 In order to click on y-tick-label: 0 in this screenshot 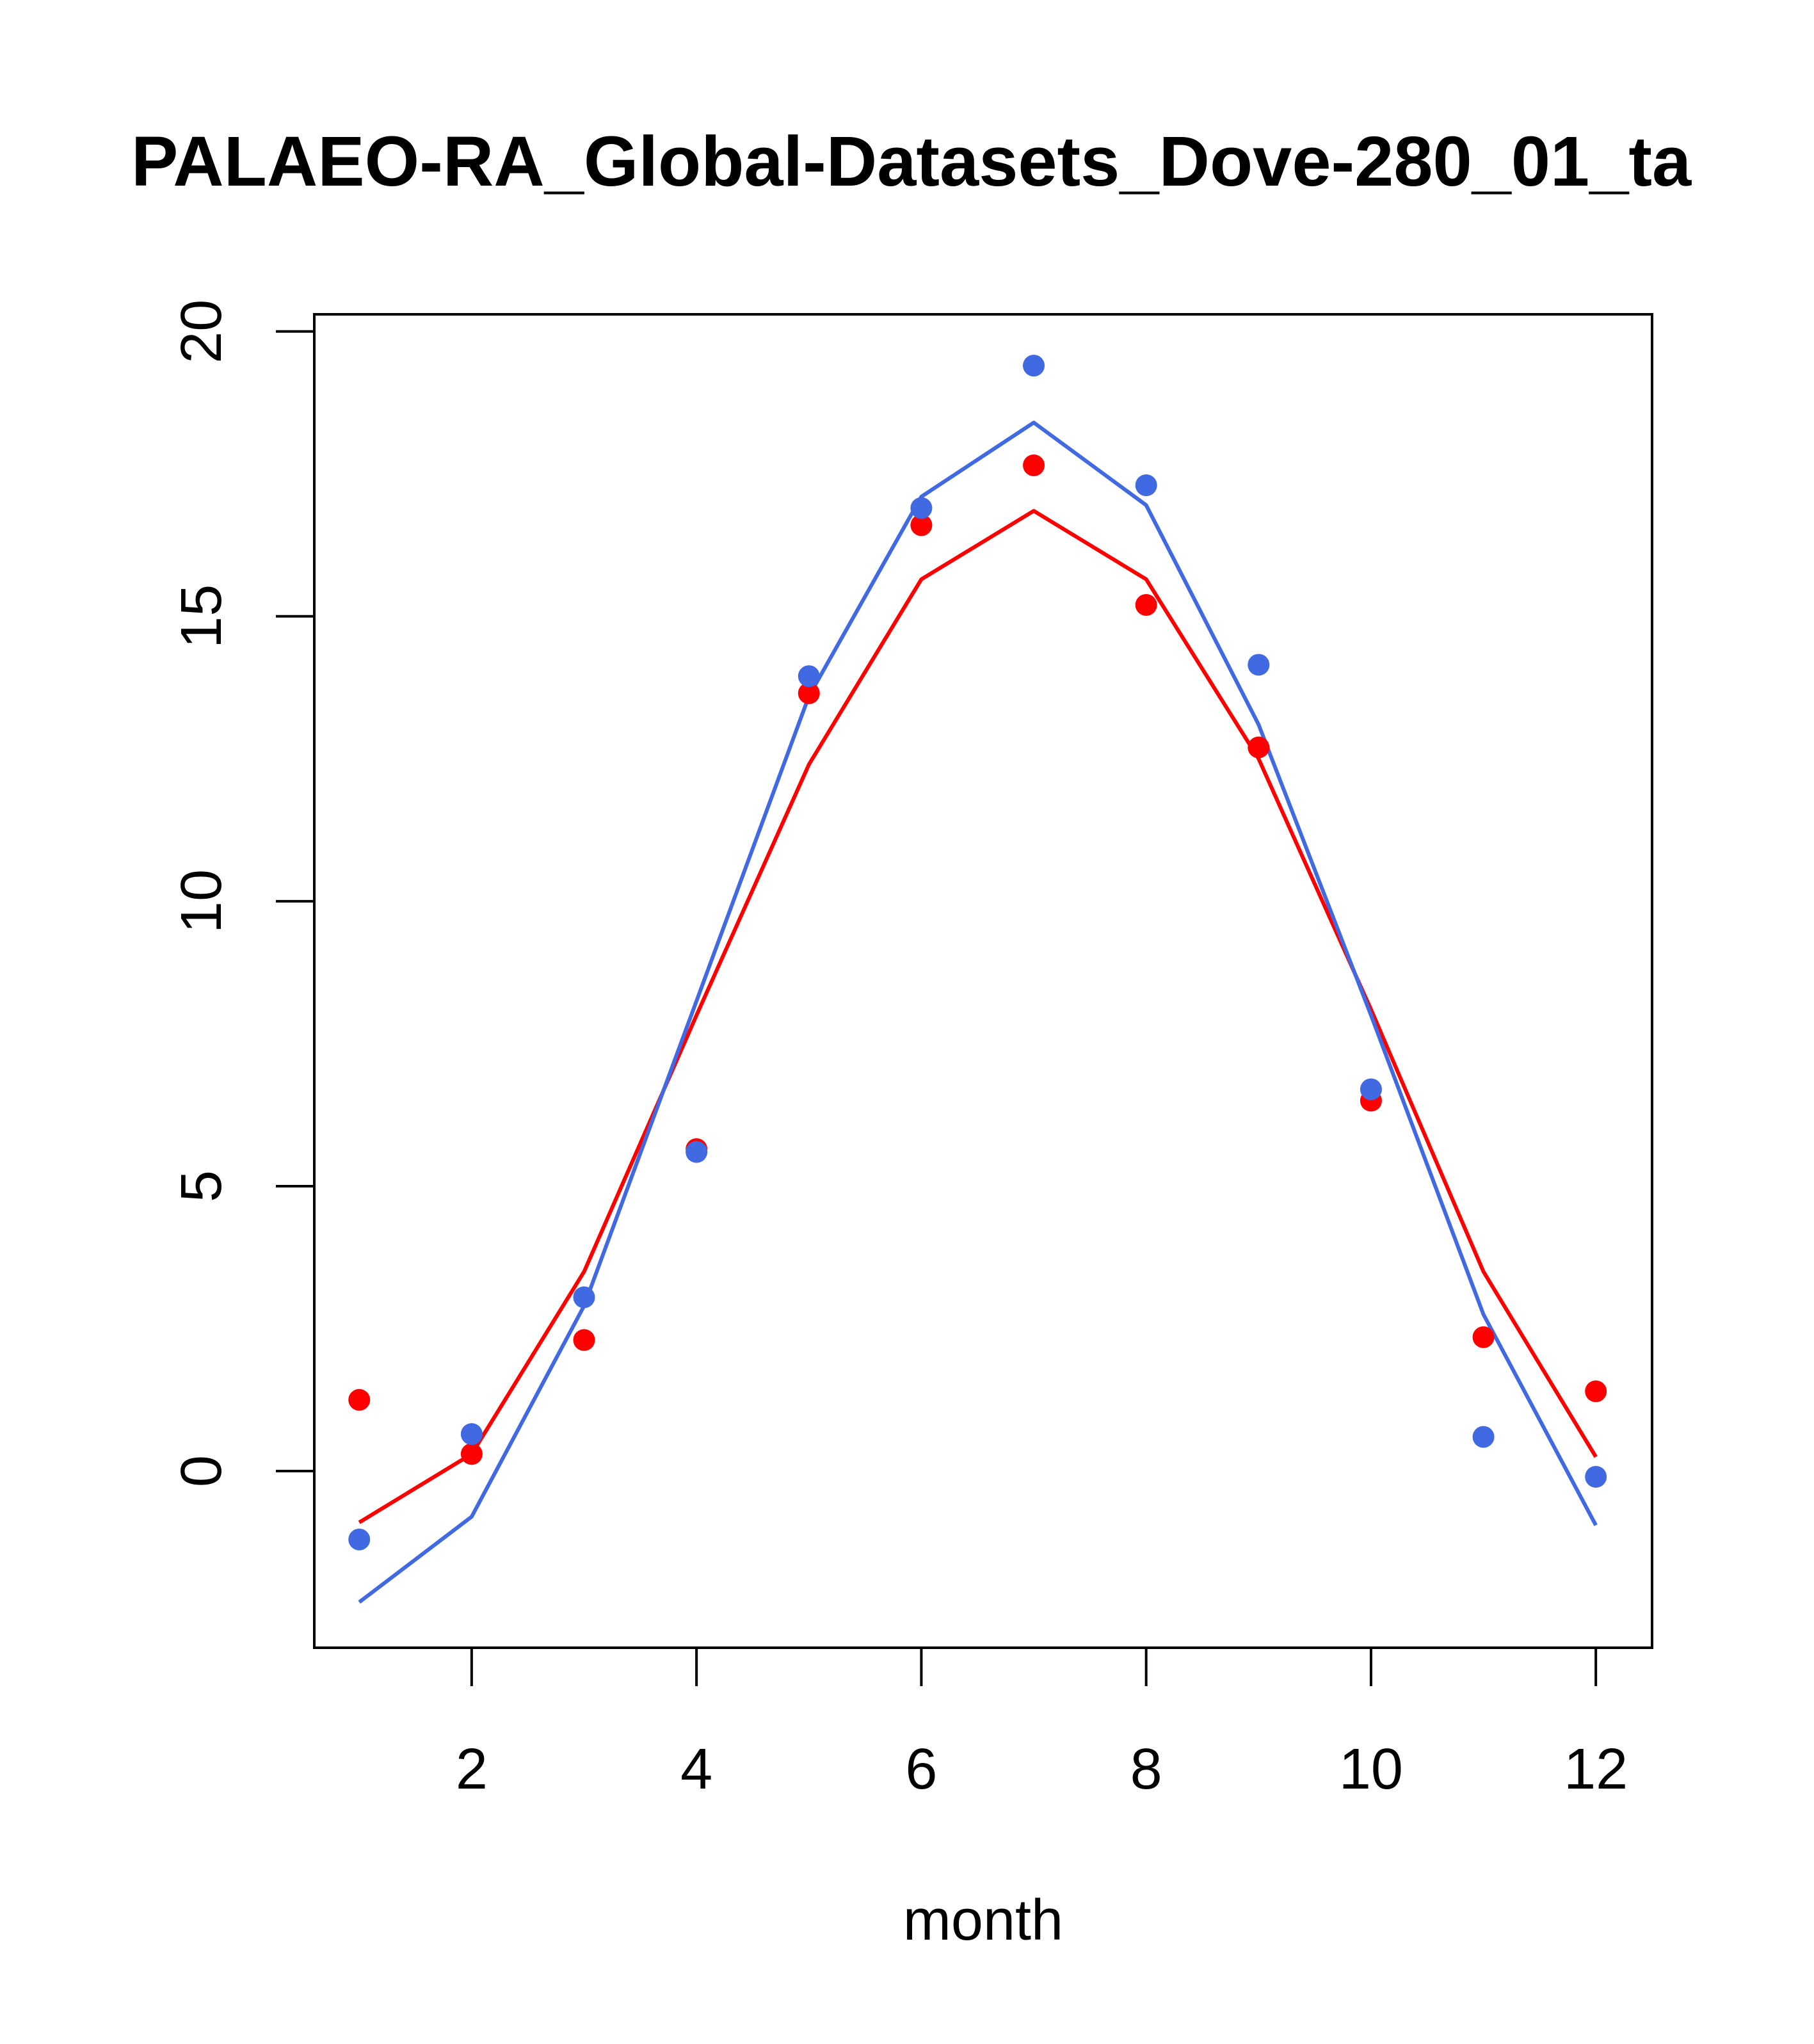, I will do `click(202, 1471)`.